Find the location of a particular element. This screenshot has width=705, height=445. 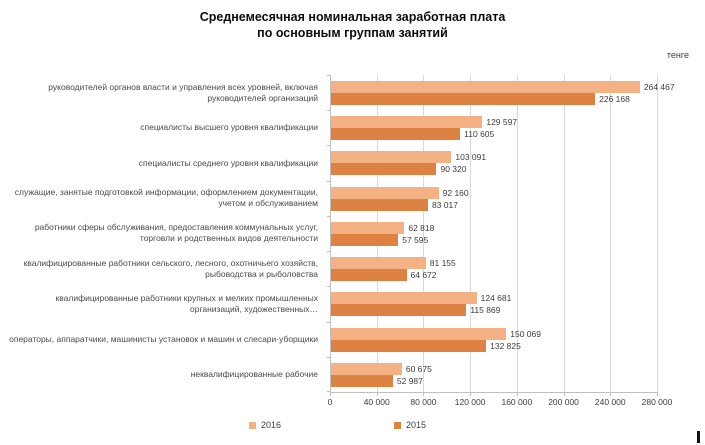

x-tick-label: 160 000 is located at coordinates (517, 402).